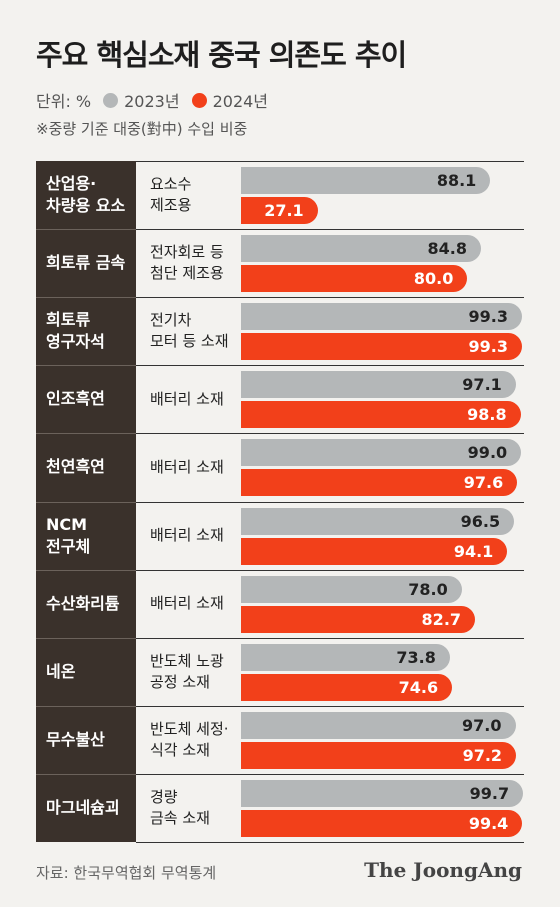 Image resolution: width=560 pixels, height=907 pixels. Describe the element at coordinates (487, 415) in the screenshot. I see `value-label-2024: 98.8` at that location.